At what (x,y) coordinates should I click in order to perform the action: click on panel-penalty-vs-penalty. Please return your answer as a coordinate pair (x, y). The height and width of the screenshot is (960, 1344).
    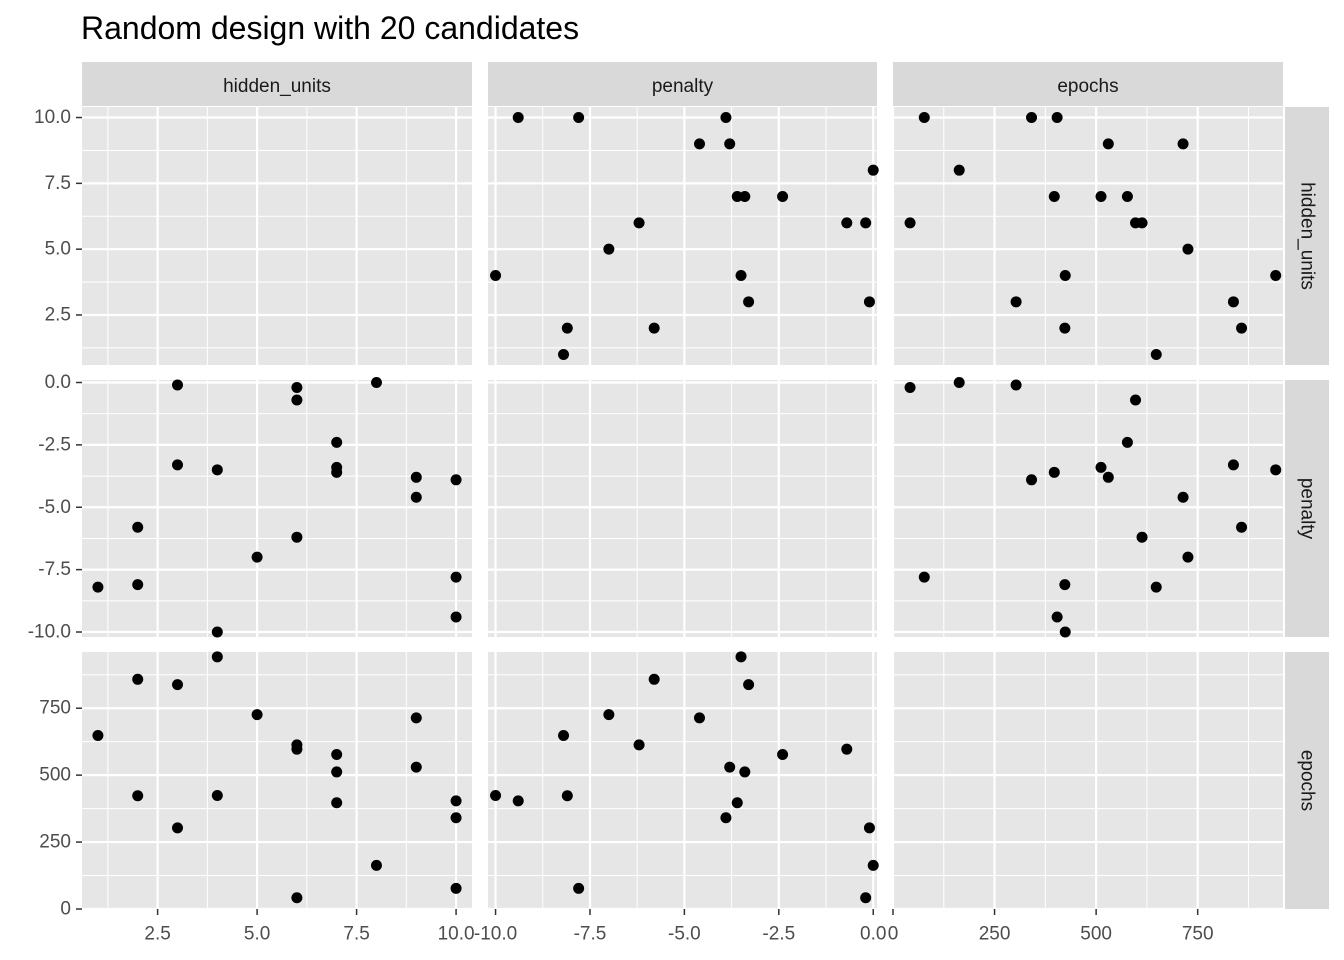
    Looking at the image, I should click on (682, 508).